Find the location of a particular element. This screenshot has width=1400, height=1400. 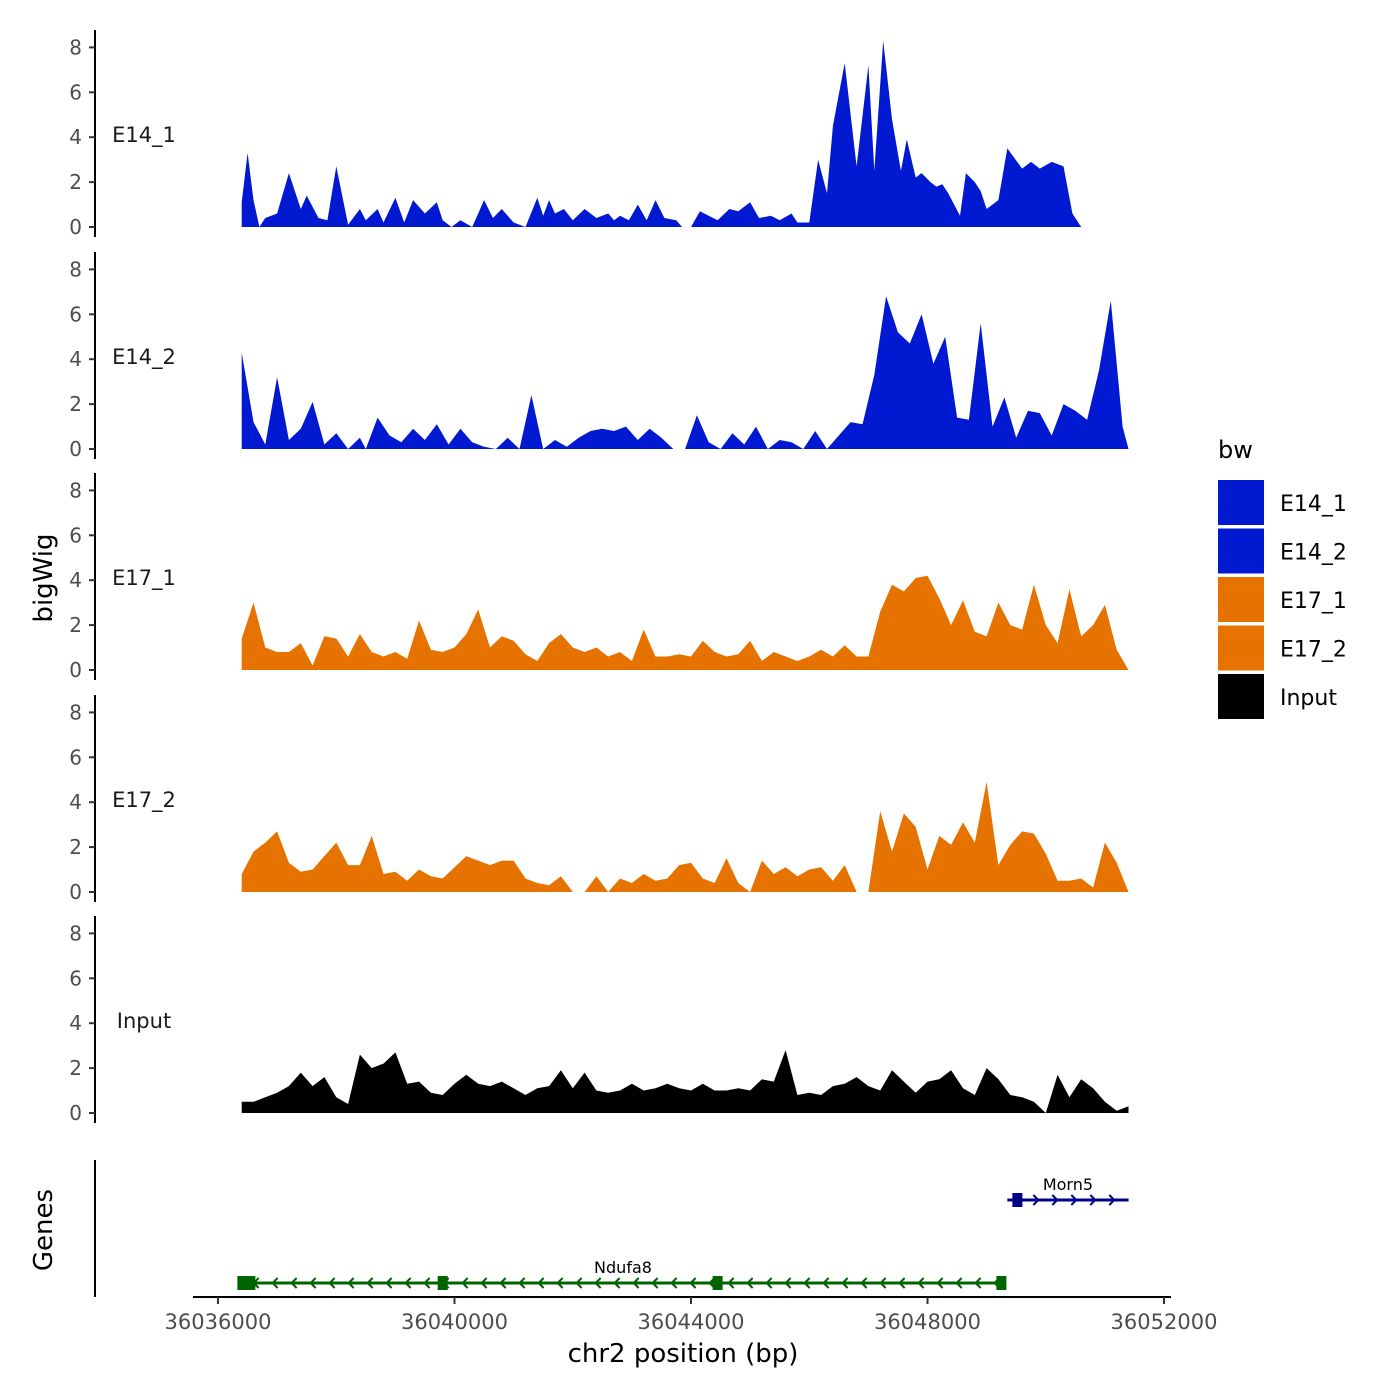

track-E17_1: 0 2 4 6 8 E17_1 is located at coordinates (599, 577).